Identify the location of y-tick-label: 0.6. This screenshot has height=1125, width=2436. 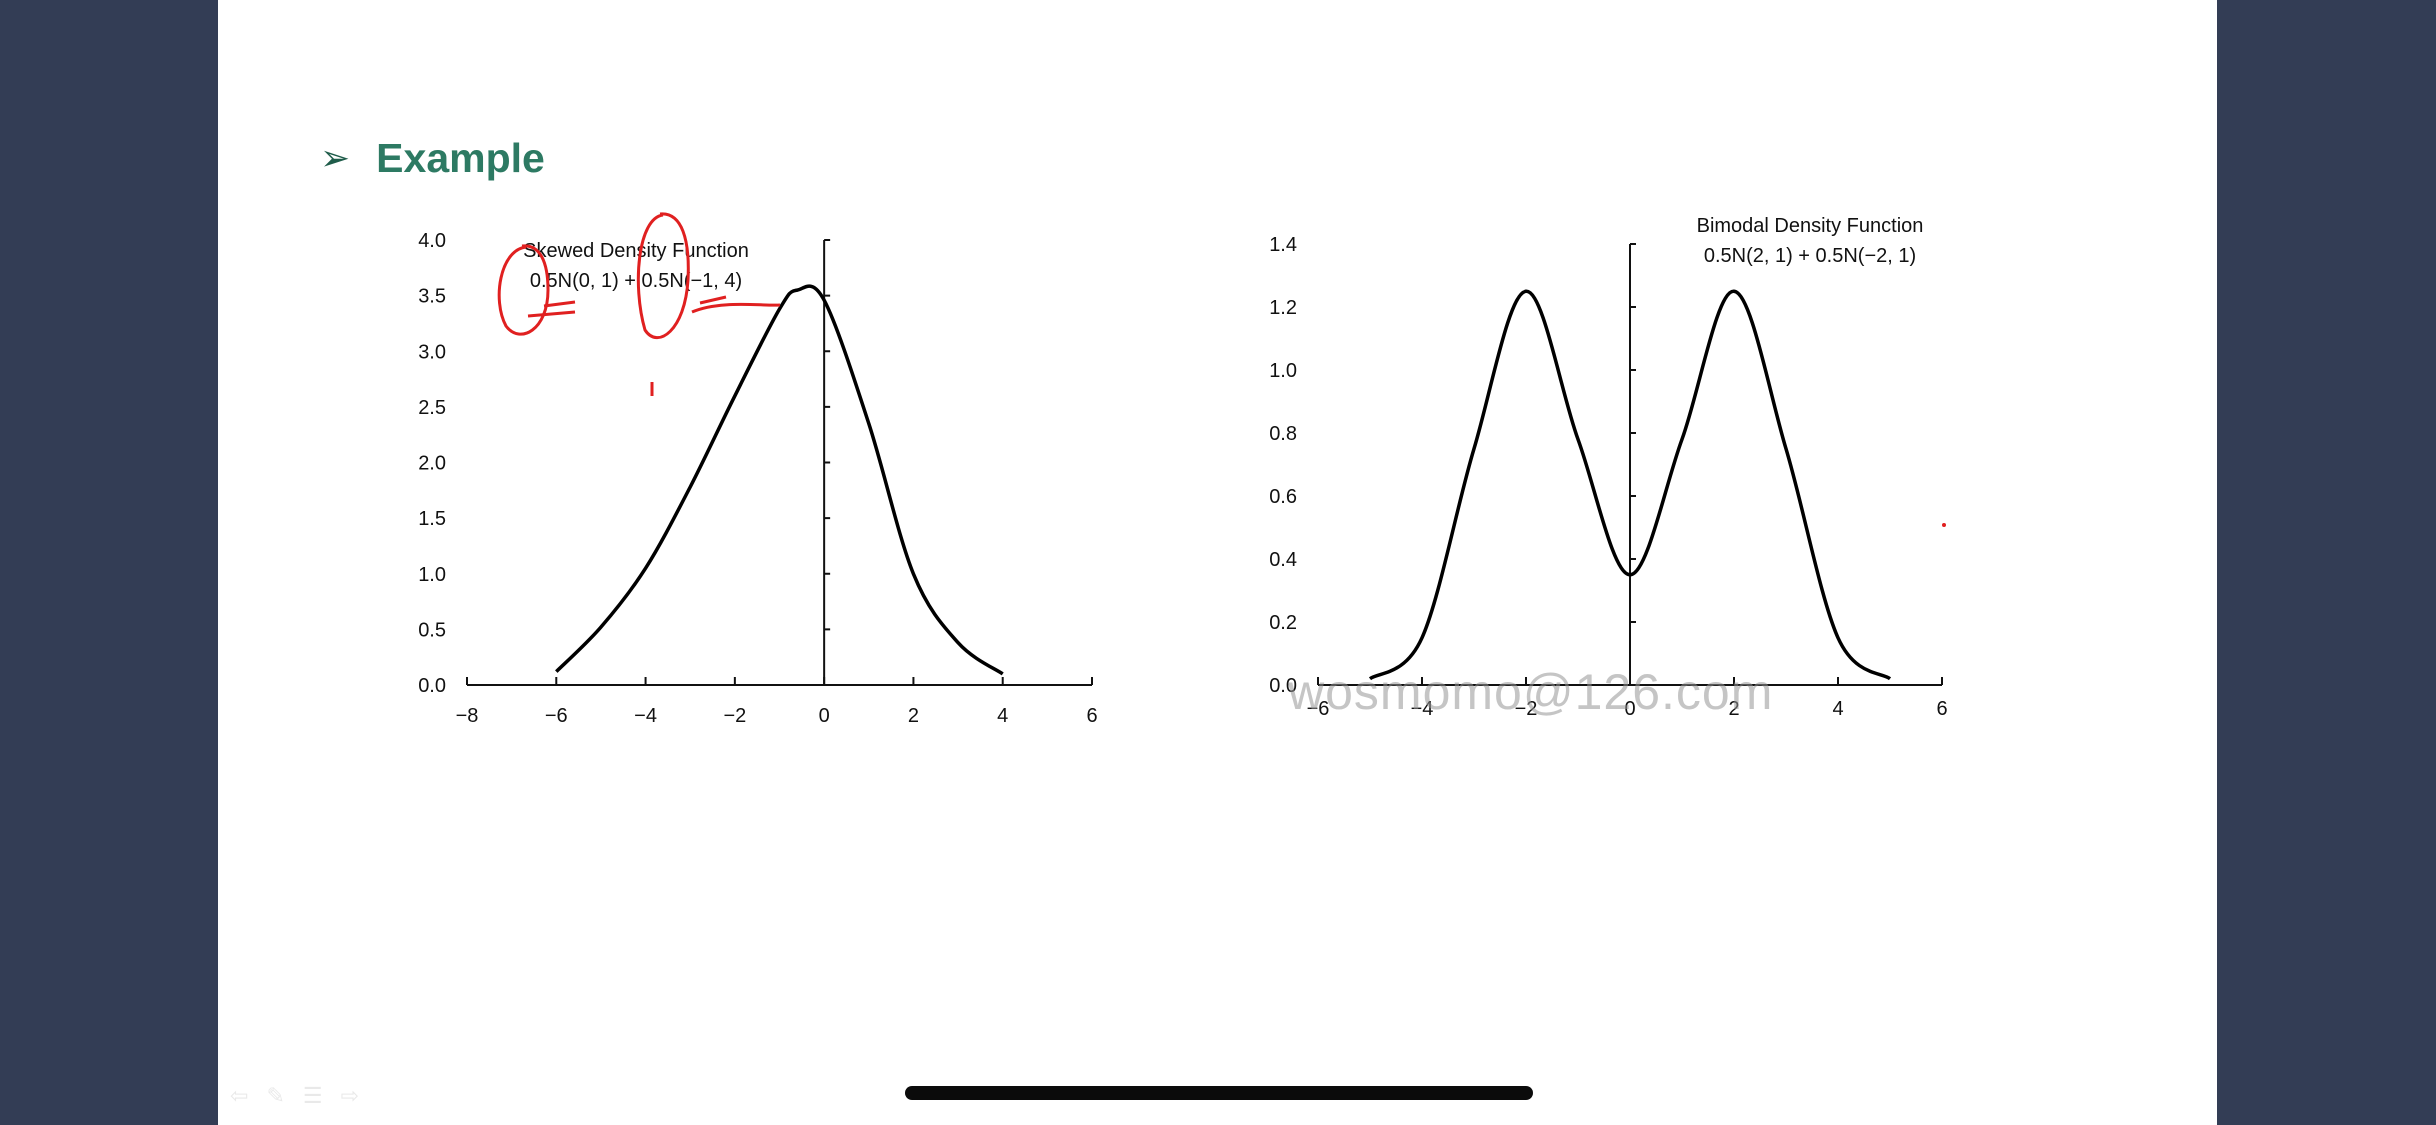
(1283, 497).